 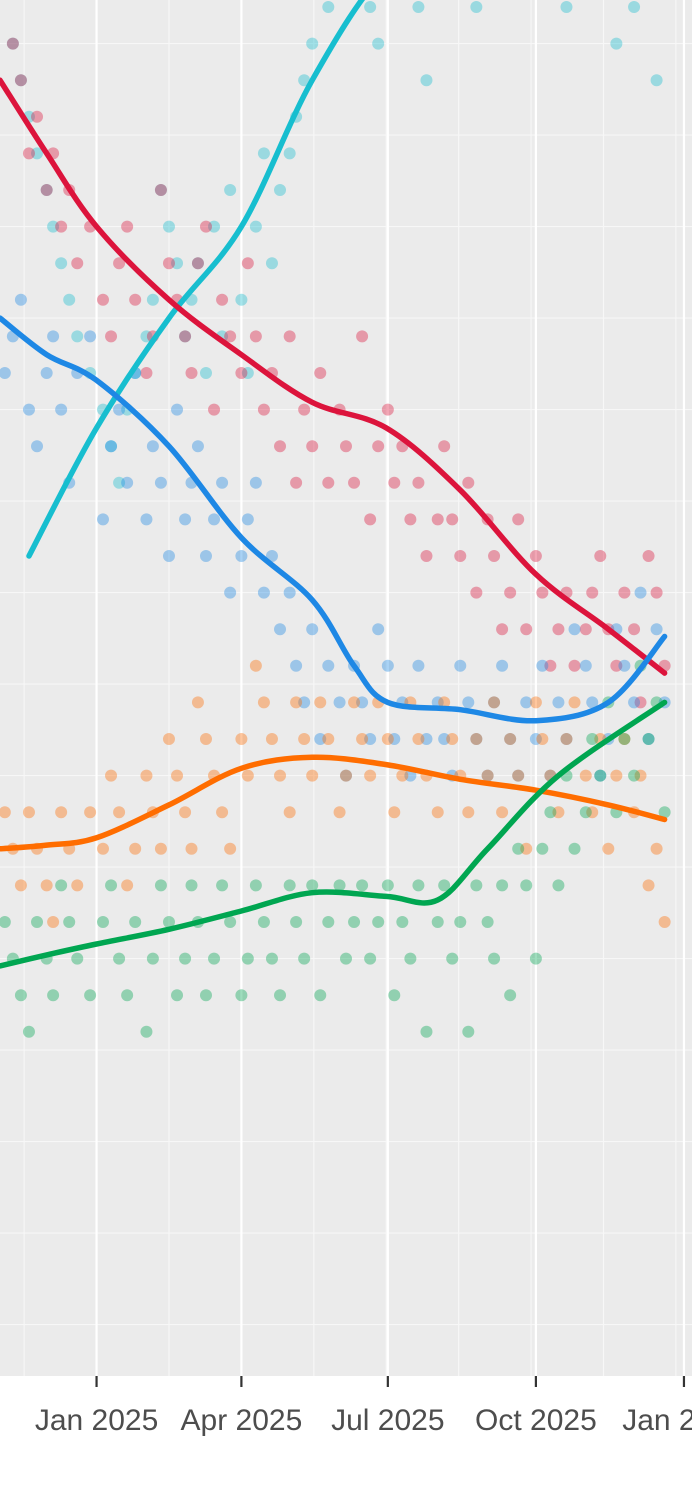 I want to click on x-axis-ticks, so click(x=390, y=1381).